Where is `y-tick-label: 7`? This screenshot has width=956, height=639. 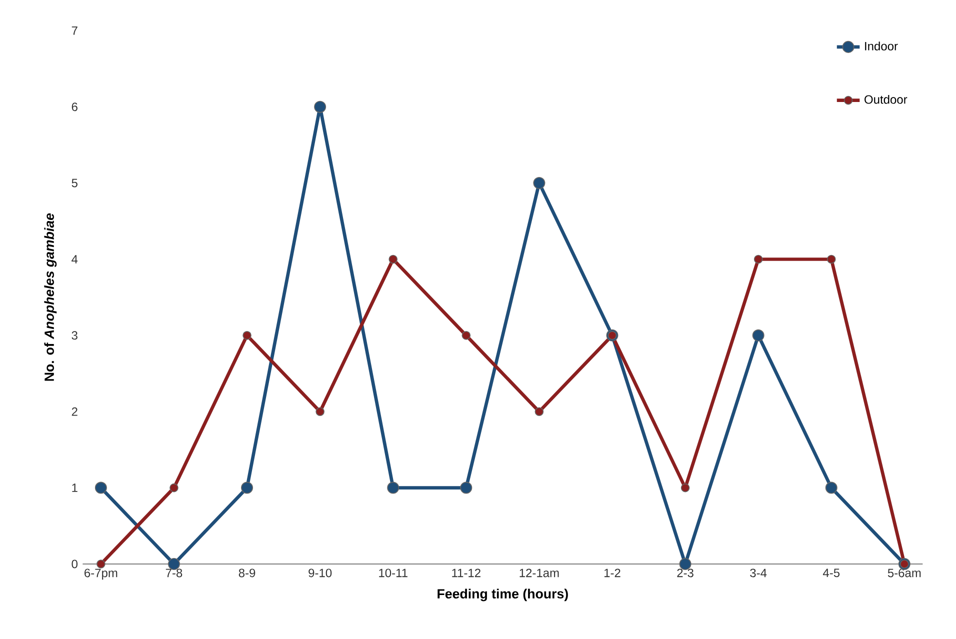
y-tick-label: 7 is located at coordinates (75, 30).